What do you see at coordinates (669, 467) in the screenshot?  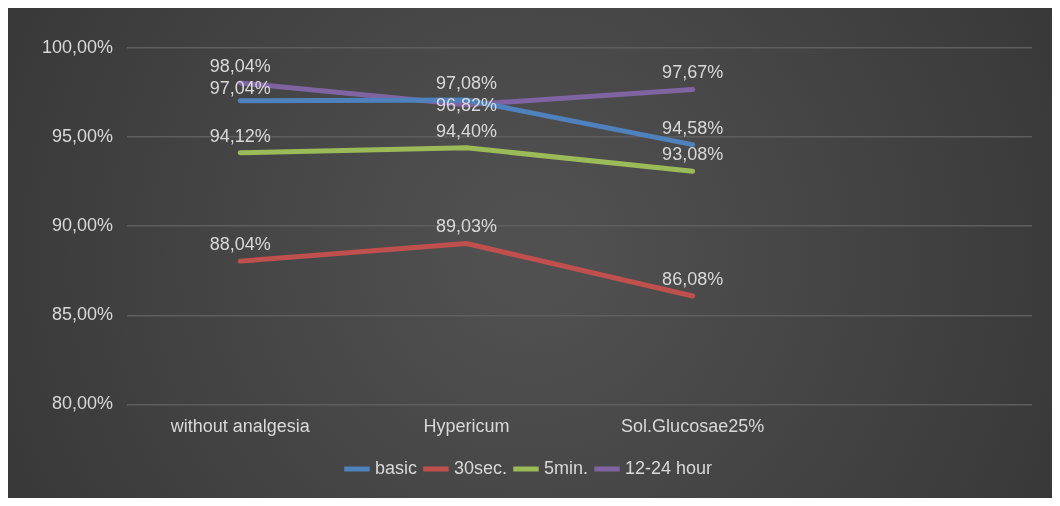 I see `legend-label: 12-24 hour` at bounding box center [669, 467].